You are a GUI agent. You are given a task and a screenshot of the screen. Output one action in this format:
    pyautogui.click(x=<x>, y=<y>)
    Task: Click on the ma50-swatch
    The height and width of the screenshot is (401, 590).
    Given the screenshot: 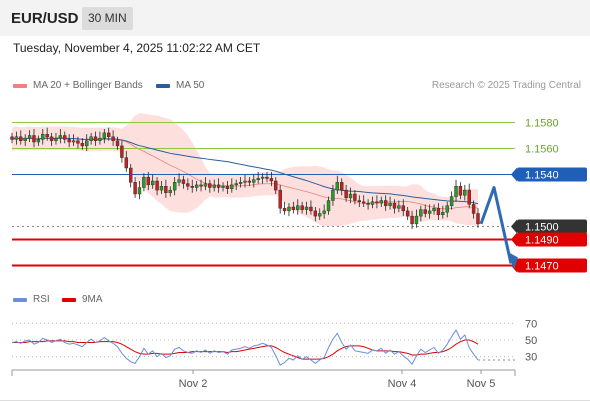 What is the action you would take?
    pyautogui.click(x=163, y=85)
    